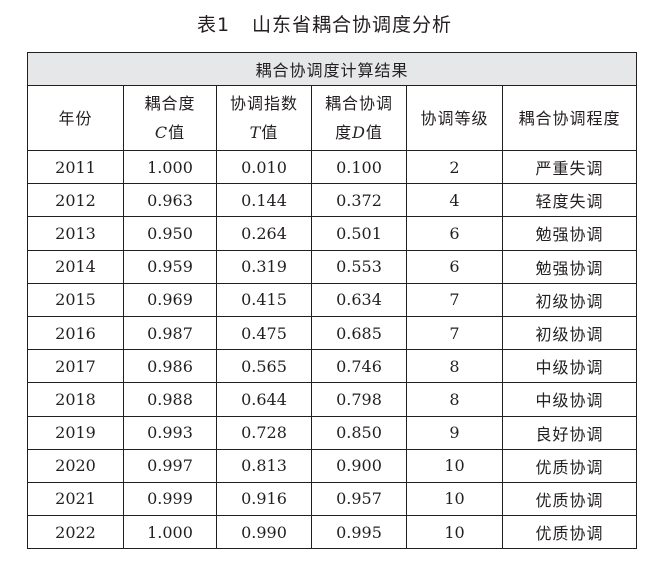  I want to click on header-coupling-suffix: 值, so click(177, 132).